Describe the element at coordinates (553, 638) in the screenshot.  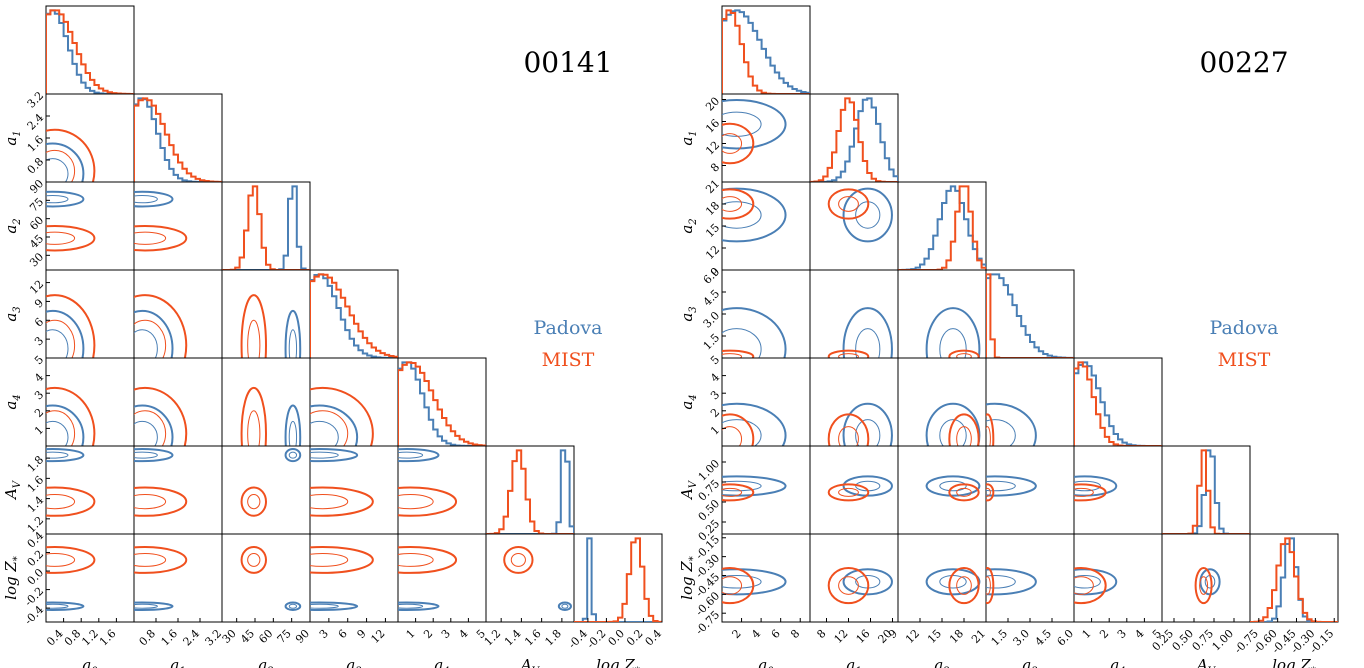
I see `x-tick-label: 1.8` at that location.